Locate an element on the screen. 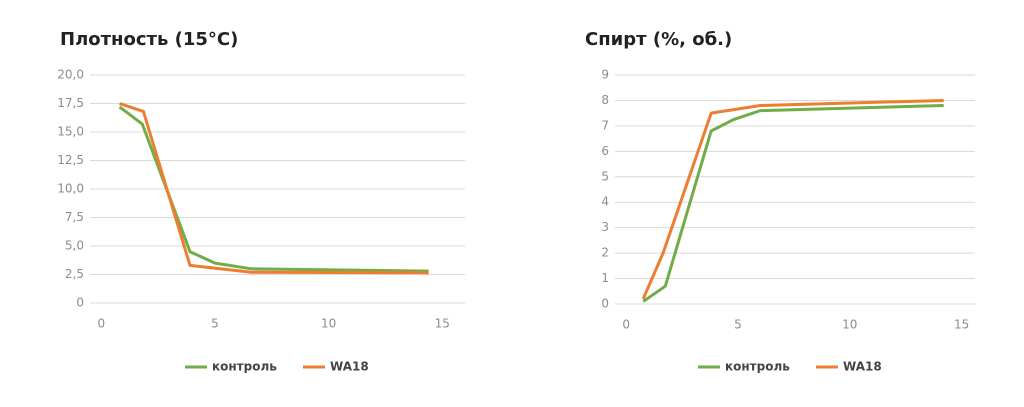 Image resolution: width=1024 pixels, height=407 pixels. chart-title: Плотность (15°C) is located at coordinates (149, 39).